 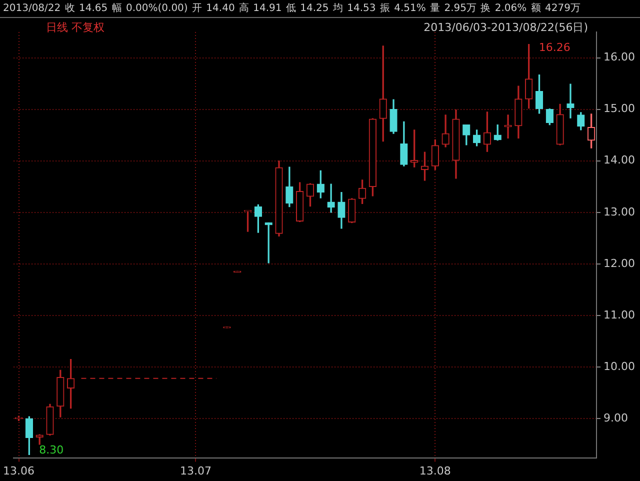 I want to click on y-tick-label: 16.00, so click(x=620, y=57).